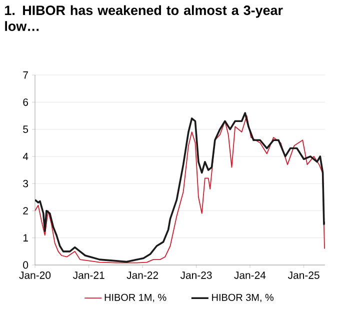 Image resolution: width=347 pixels, height=323 pixels. What do you see at coordinates (25, 238) in the screenshot?
I see `y-tick-label: 1` at bounding box center [25, 238].